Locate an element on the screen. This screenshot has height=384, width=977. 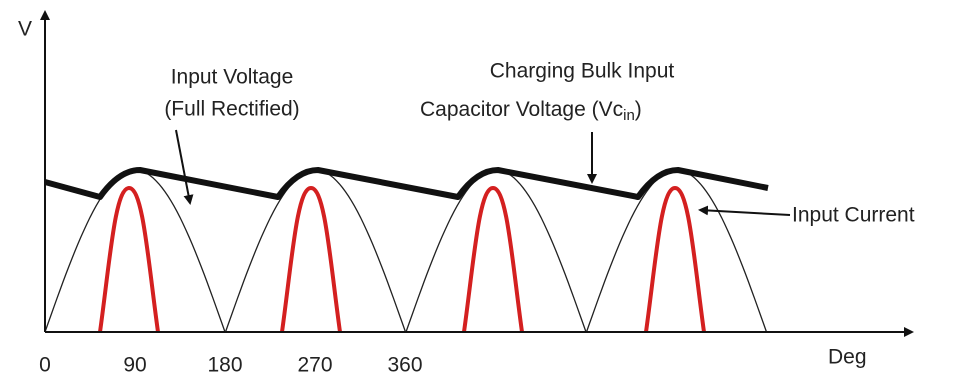
x-ticks: 0 90 180 270 360 is located at coordinates (230, 365).